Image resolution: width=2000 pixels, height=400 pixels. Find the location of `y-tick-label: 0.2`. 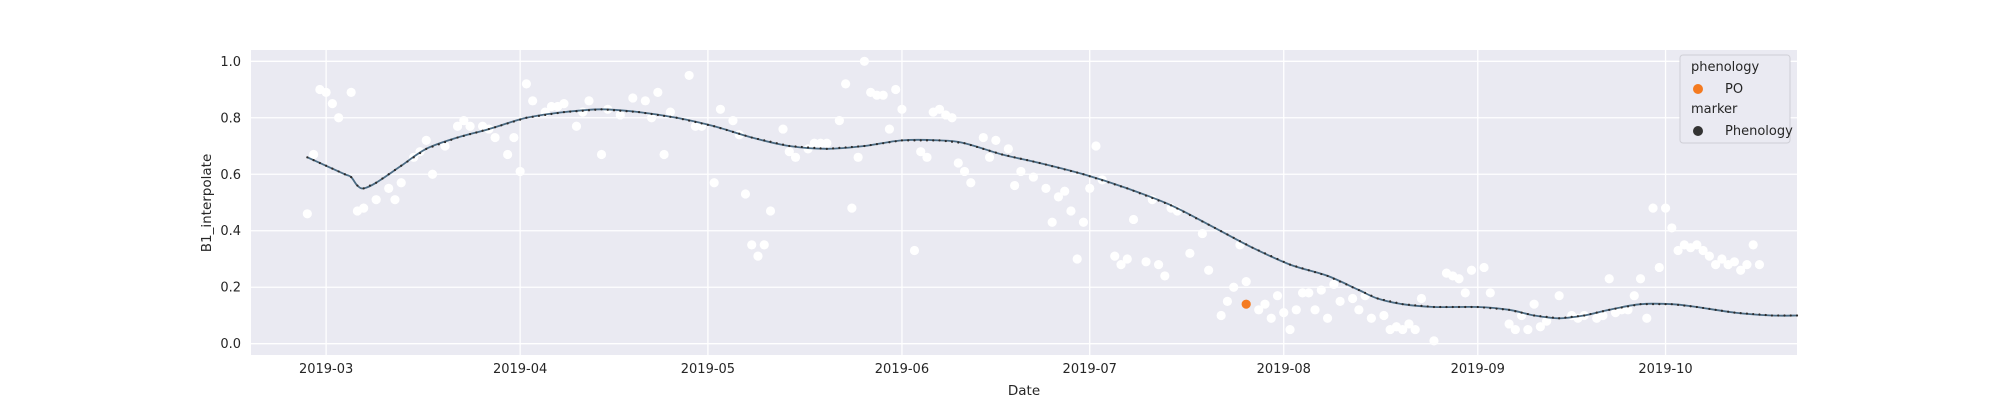

y-tick-label: 0.2 is located at coordinates (230, 288).